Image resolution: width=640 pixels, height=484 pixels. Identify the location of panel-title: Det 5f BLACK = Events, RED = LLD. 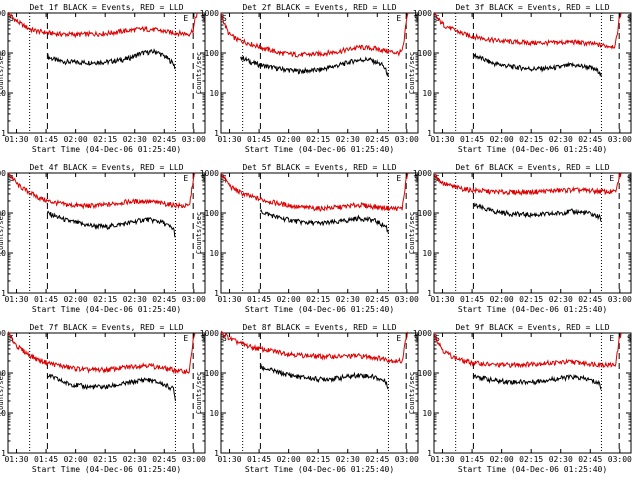
(319, 167).